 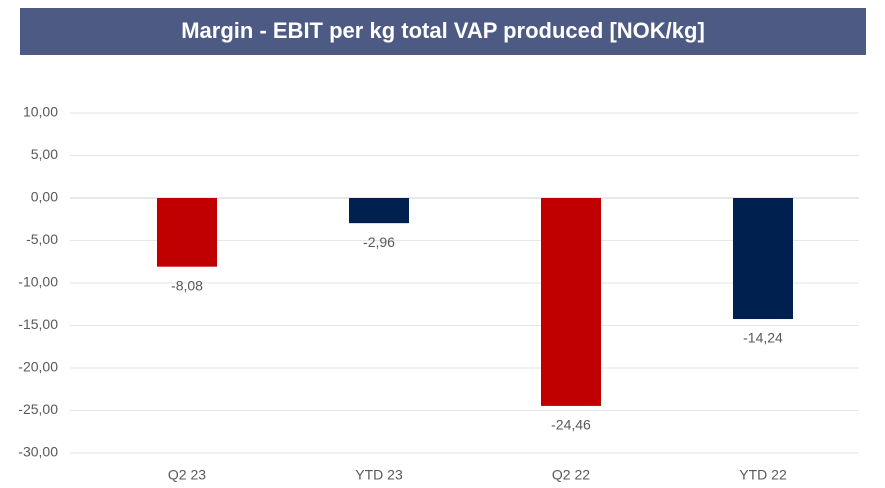 I want to click on y-tick-label: 5,00, so click(x=44, y=154).